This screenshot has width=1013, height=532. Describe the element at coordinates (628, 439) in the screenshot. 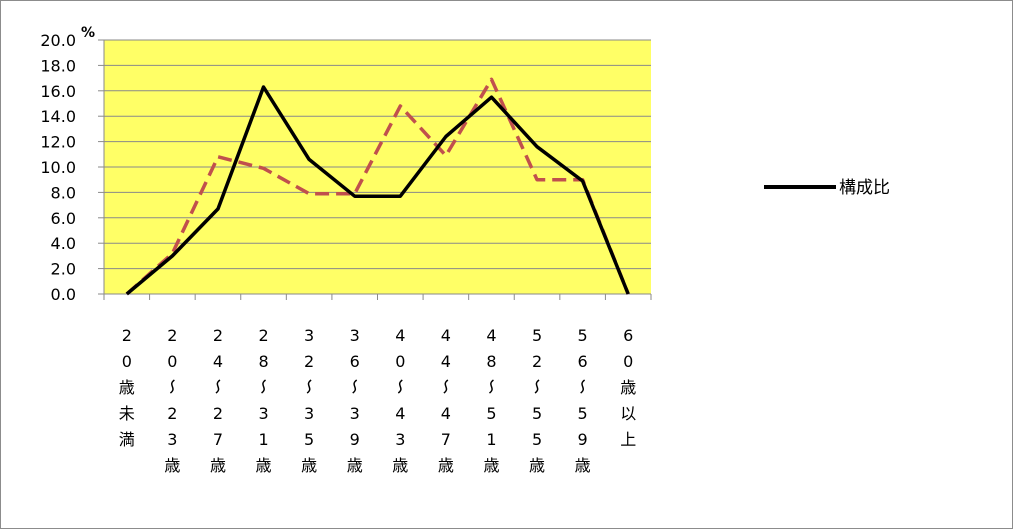

I see `x-tick-char: 上` at that location.